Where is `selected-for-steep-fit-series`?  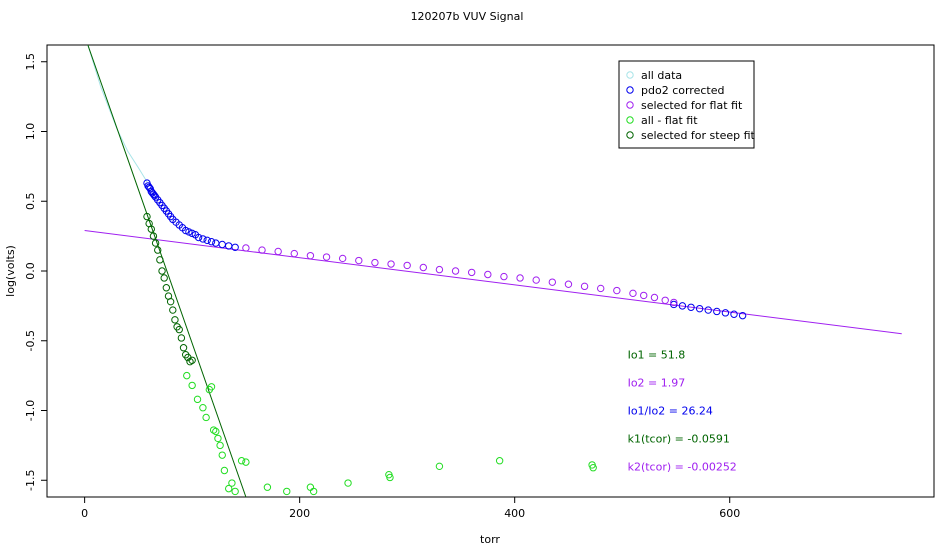 selected-for-steep-fit-series is located at coordinates (169, 289).